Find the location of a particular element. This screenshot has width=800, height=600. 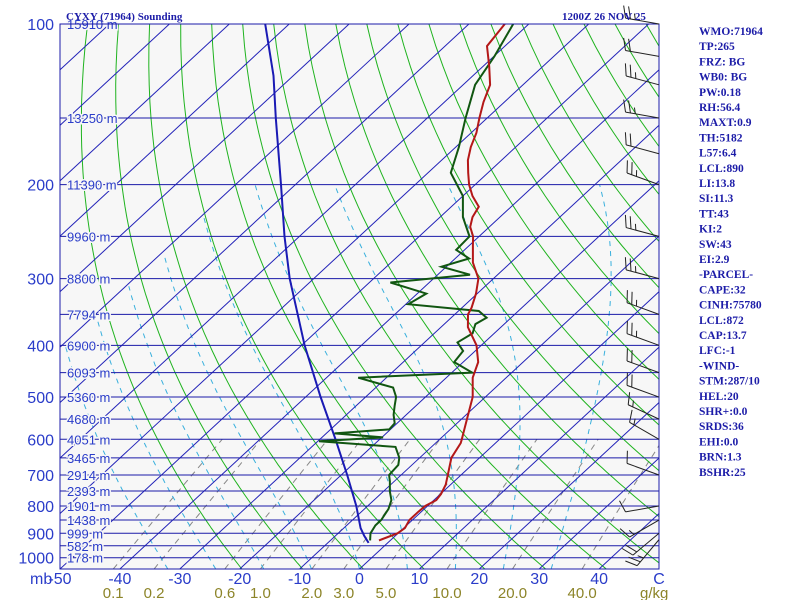

temperature-tick-label: -40 is located at coordinates (119, 579).